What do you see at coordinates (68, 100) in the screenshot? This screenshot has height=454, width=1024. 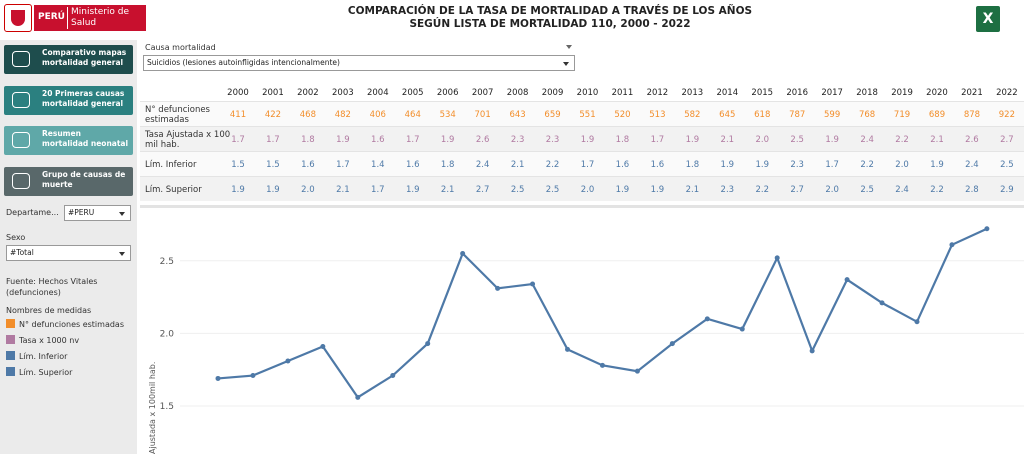 I see `nav-button: 20 Primeras causas mortalidad general` at bounding box center [68, 100].